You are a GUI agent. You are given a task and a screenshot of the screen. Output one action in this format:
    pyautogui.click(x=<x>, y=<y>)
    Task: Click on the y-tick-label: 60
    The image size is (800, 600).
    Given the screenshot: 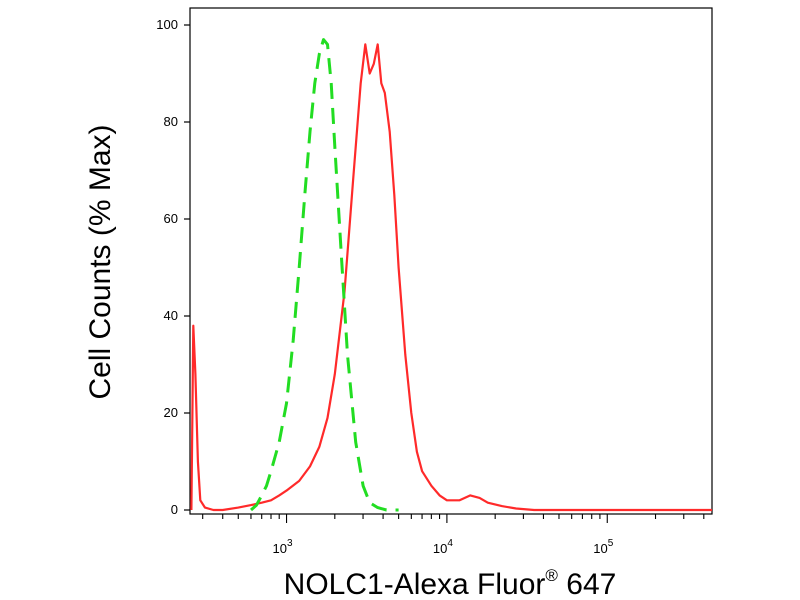 What is the action you would take?
    pyautogui.click(x=171, y=218)
    